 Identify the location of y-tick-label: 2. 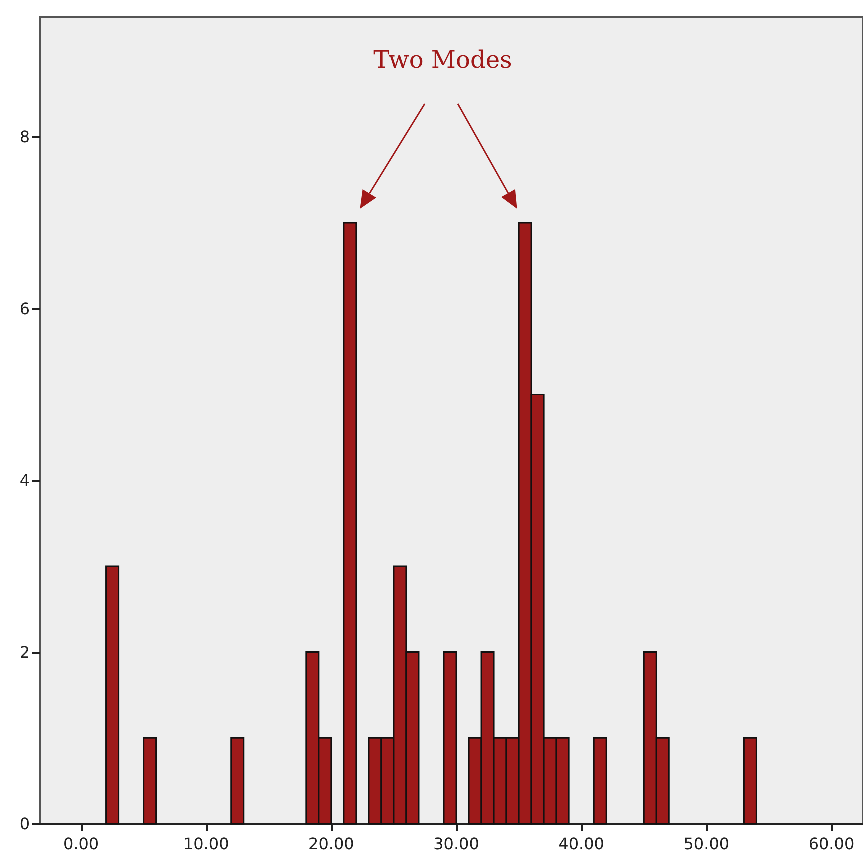
(25, 652).